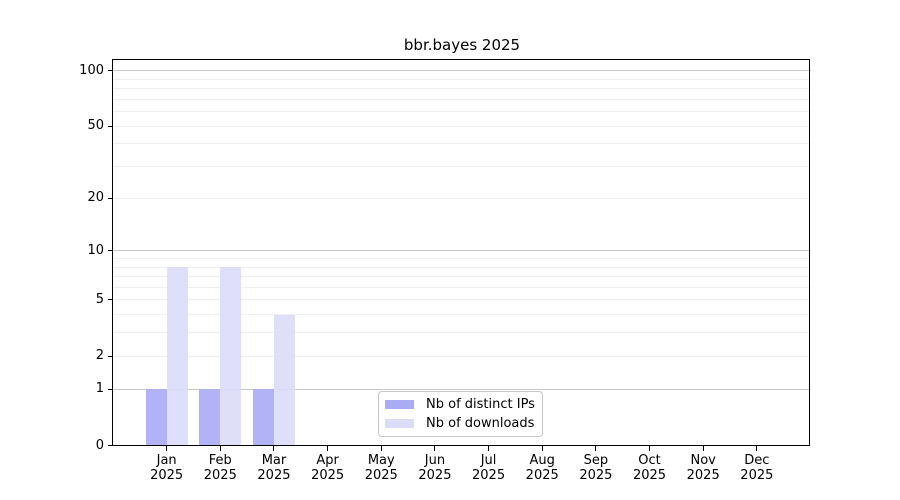 This screenshot has width=900, height=500. I want to click on y-tick-label: 20, so click(95, 198).